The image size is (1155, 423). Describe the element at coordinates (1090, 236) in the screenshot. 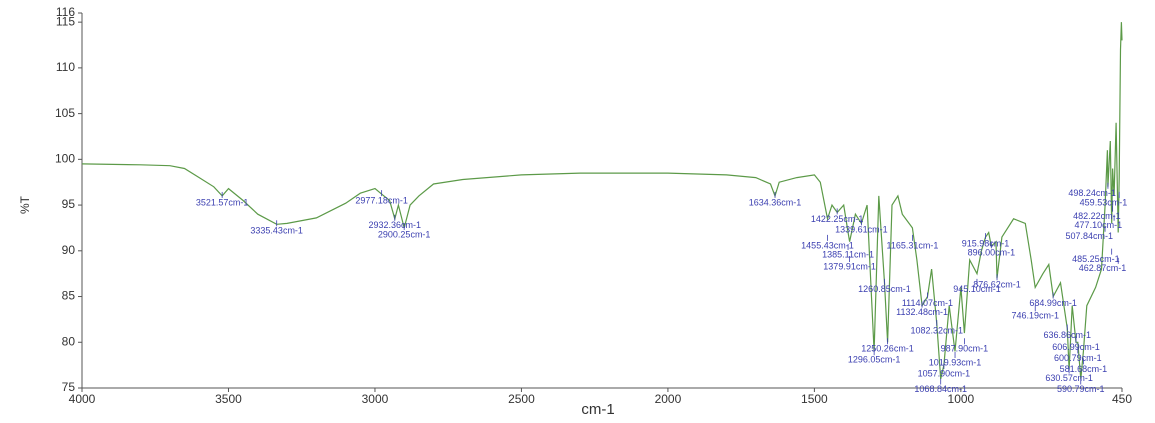

I see `peak-label: 507.84cm-1` at that location.